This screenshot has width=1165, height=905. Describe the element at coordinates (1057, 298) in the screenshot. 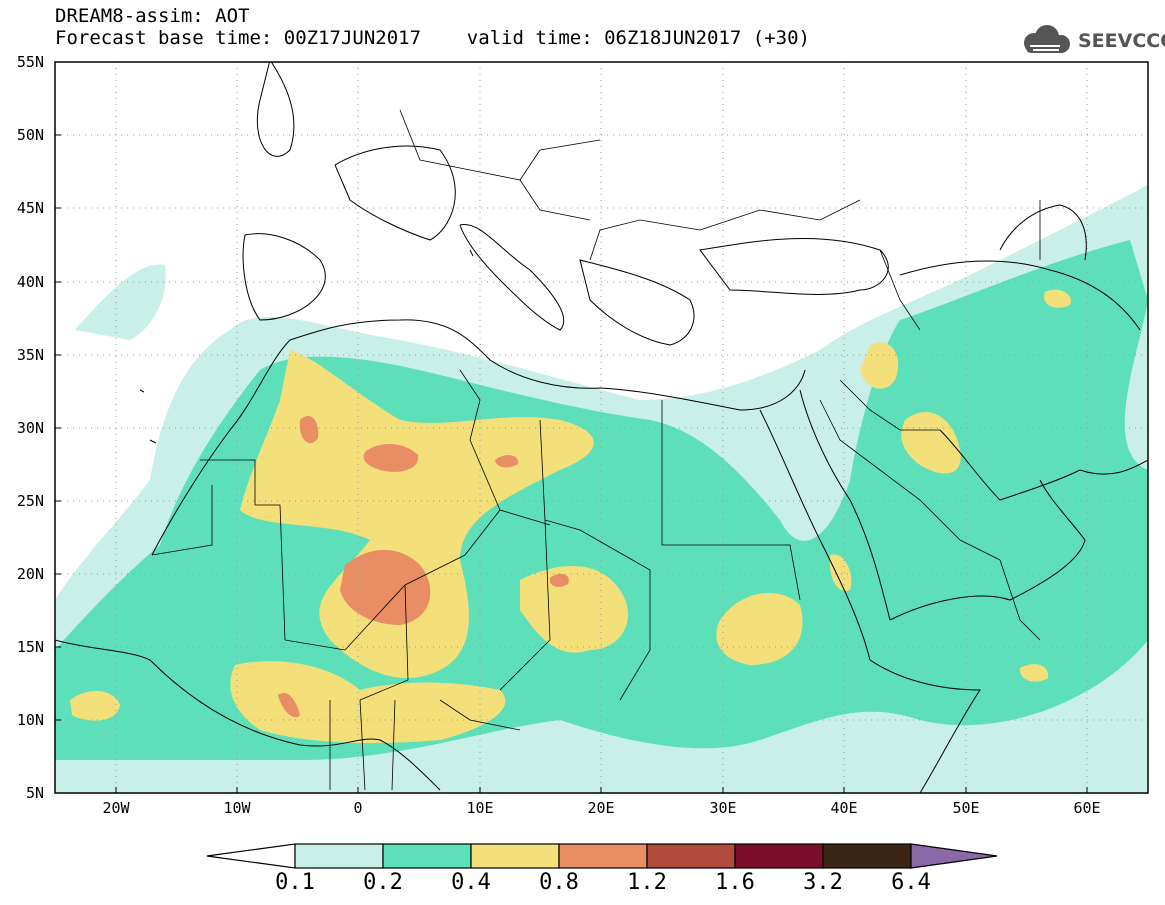

I see `aot-contour-0.4-caspian` at that location.